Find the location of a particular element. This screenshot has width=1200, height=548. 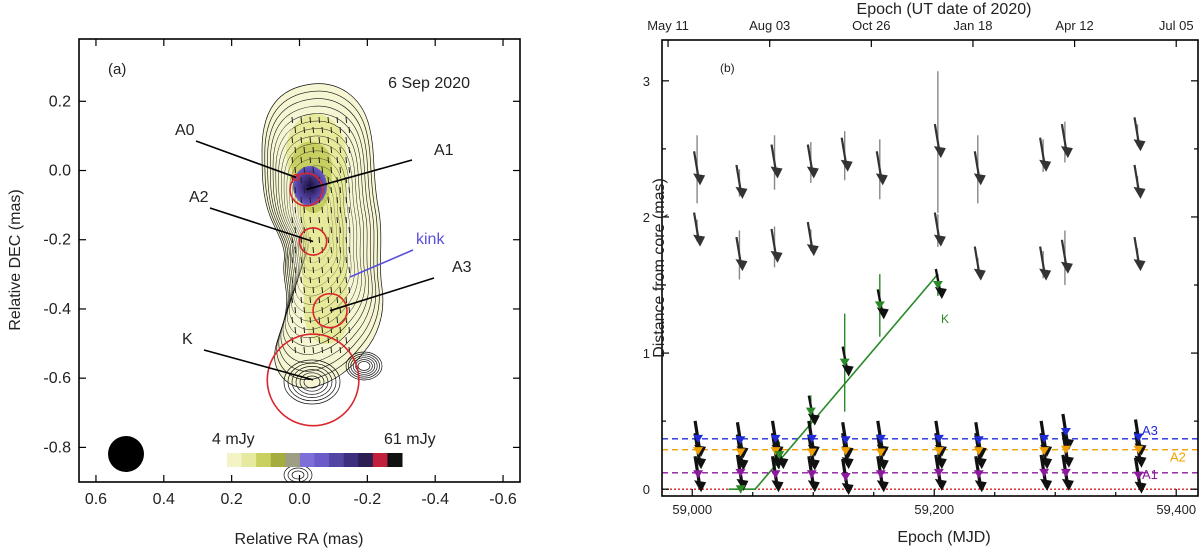

reference-label-a2: A2 is located at coordinates (1178, 457).